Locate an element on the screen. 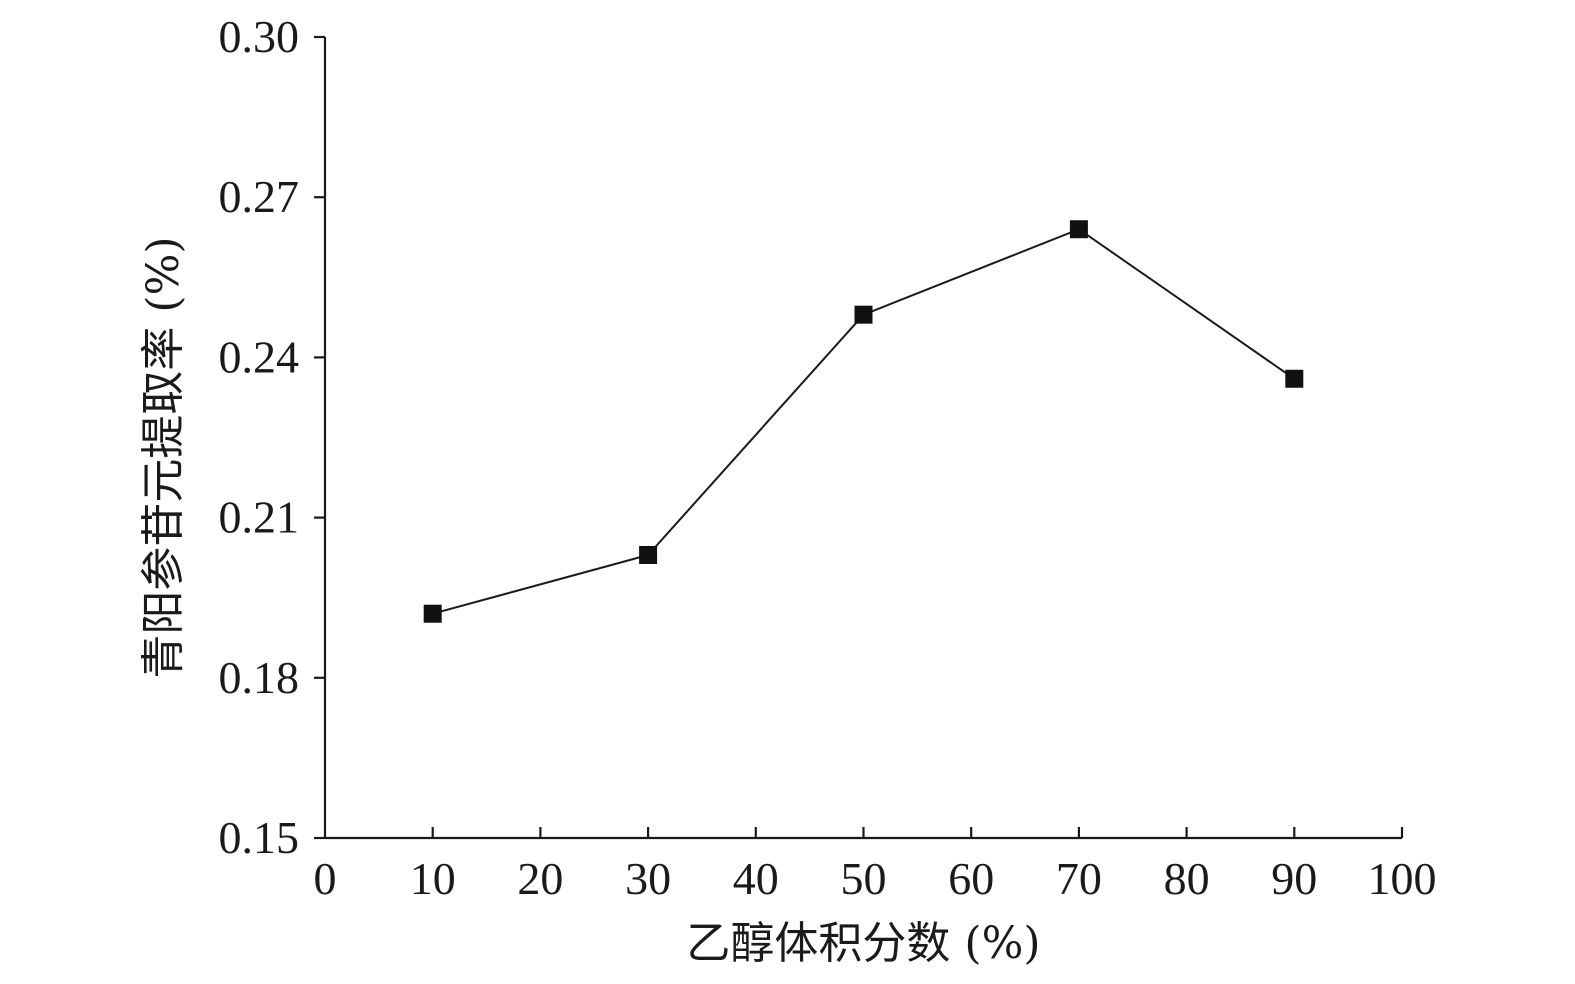 The height and width of the screenshot is (984, 1575). y-tick-label: 0.18 is located at coordinates (259, 677).